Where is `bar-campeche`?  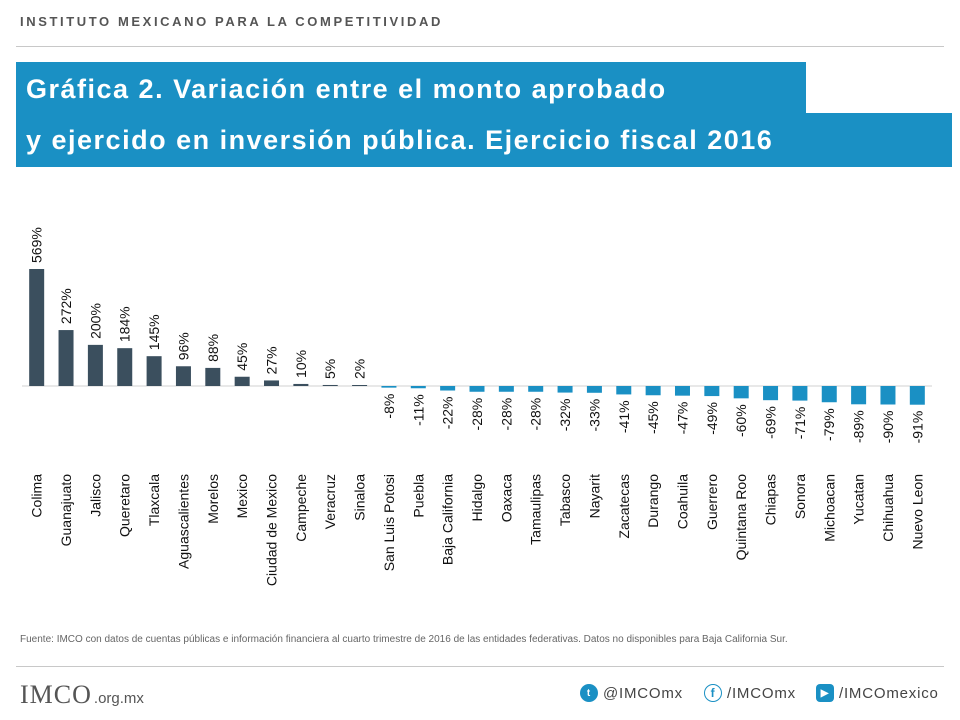
bar-campeche is located at coordinates (301, 384).